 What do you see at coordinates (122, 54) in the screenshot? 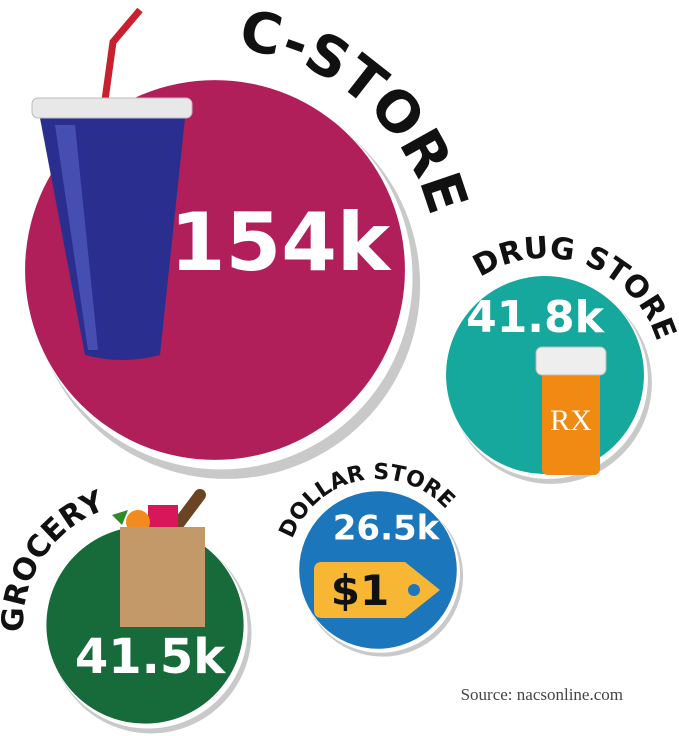
I see `straw` at bounding box center [122, 54].